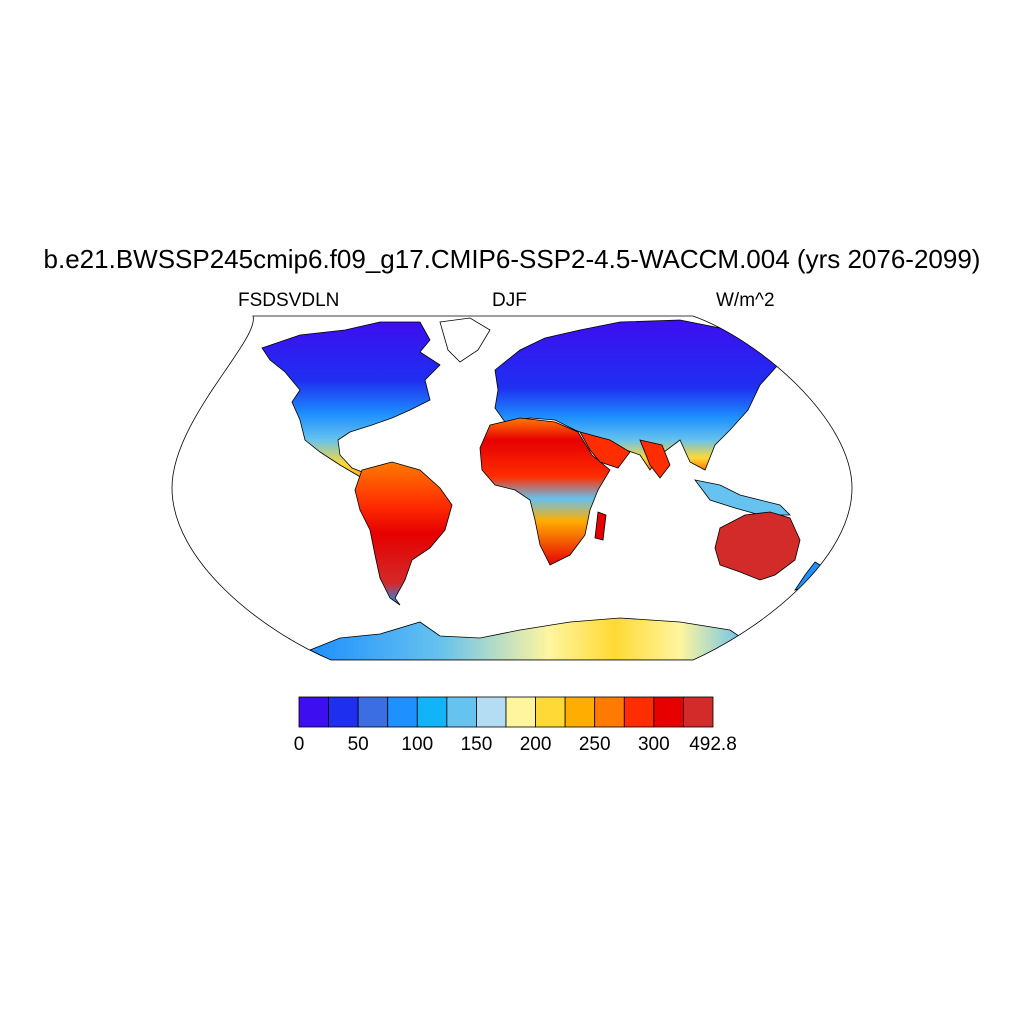  Describe the element at coordinates (625, 455) in the screenshot. I see `arabia-india` at that location.